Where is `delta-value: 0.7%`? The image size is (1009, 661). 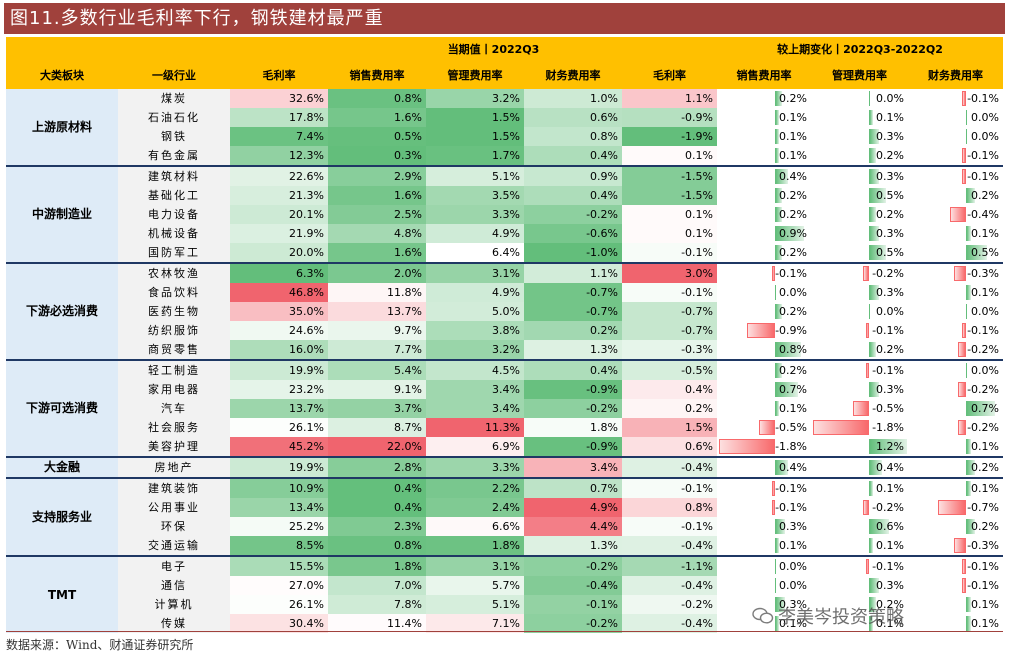
delta-value: 0.7% is located at coordinates (793, 389).